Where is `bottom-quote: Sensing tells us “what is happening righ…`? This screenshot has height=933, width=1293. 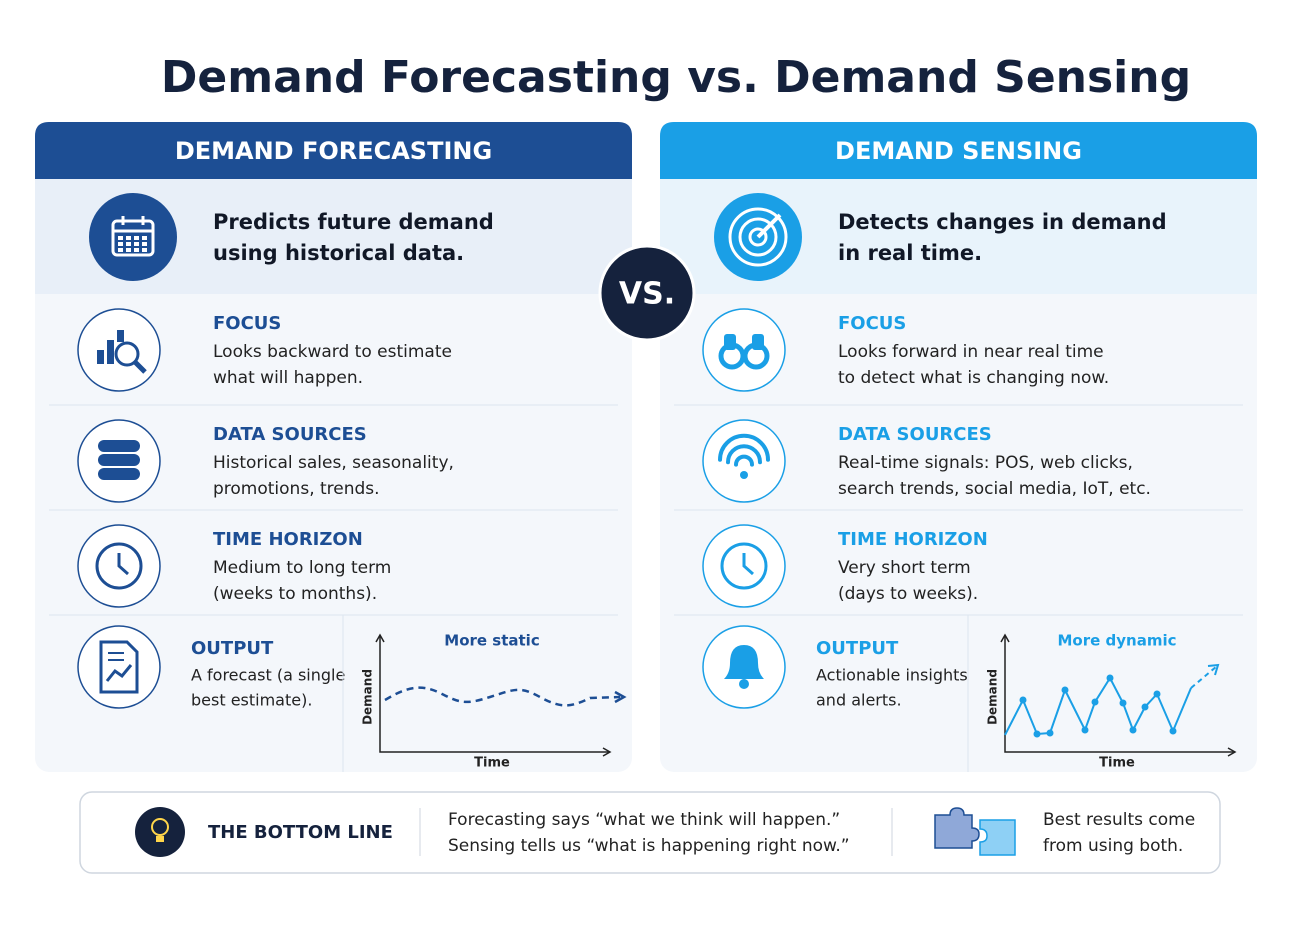
bottom-quote: Sensing tells us “what is happening righ… is located at coordinates (649, 846).